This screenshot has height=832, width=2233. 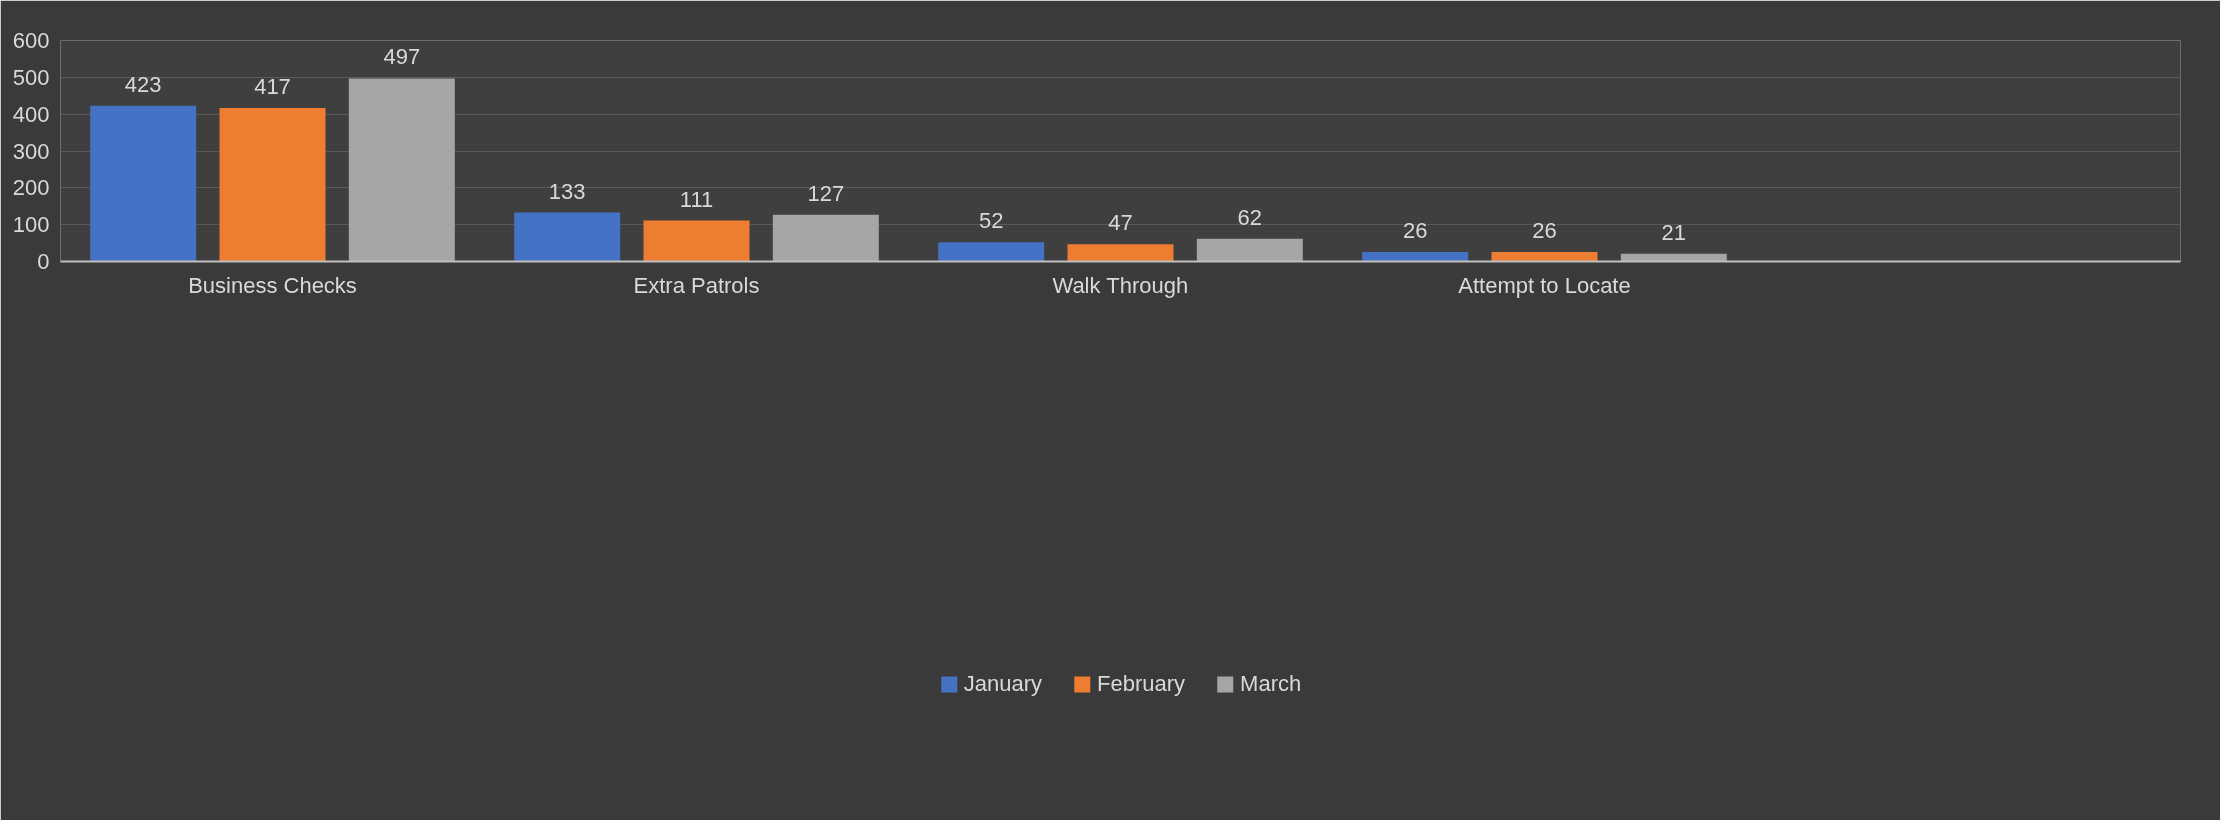 What do you see at coordinates (1141, 683) in the screenshot?
I see `legend-label: February` at bounding box center [1141, 683].